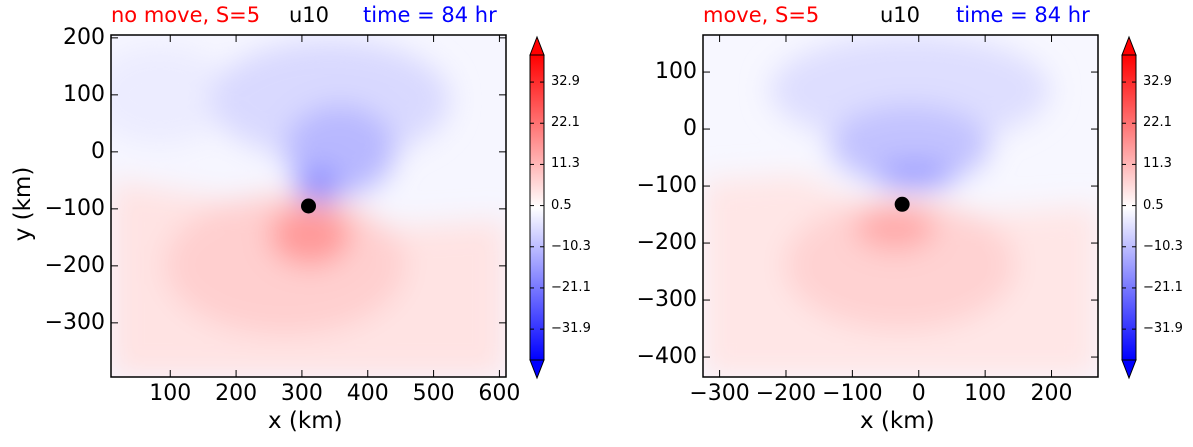 This screenshot has height=447, width=1193. I want to click on panel-2-colorbar, so click(1129, 207).